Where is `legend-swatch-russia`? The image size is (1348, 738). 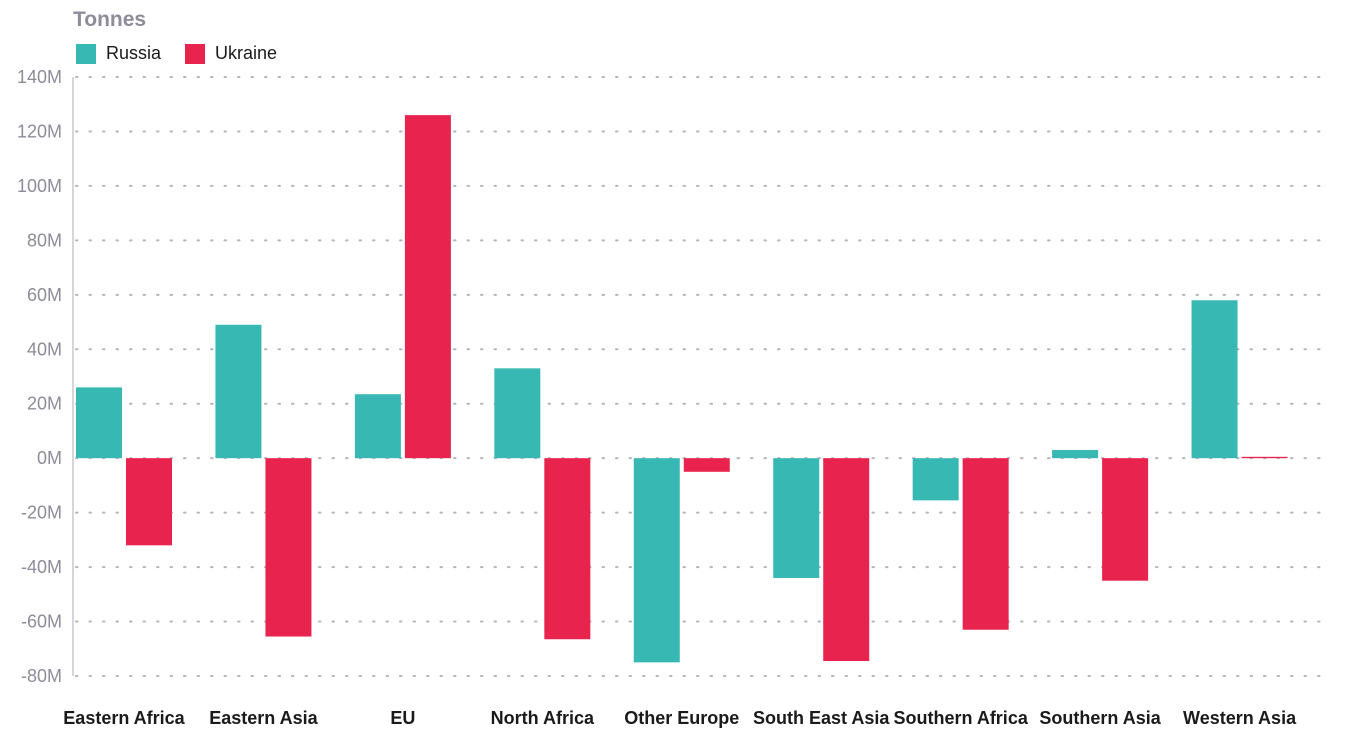 legend-swatch-russia is located at coordinates (86, 53).